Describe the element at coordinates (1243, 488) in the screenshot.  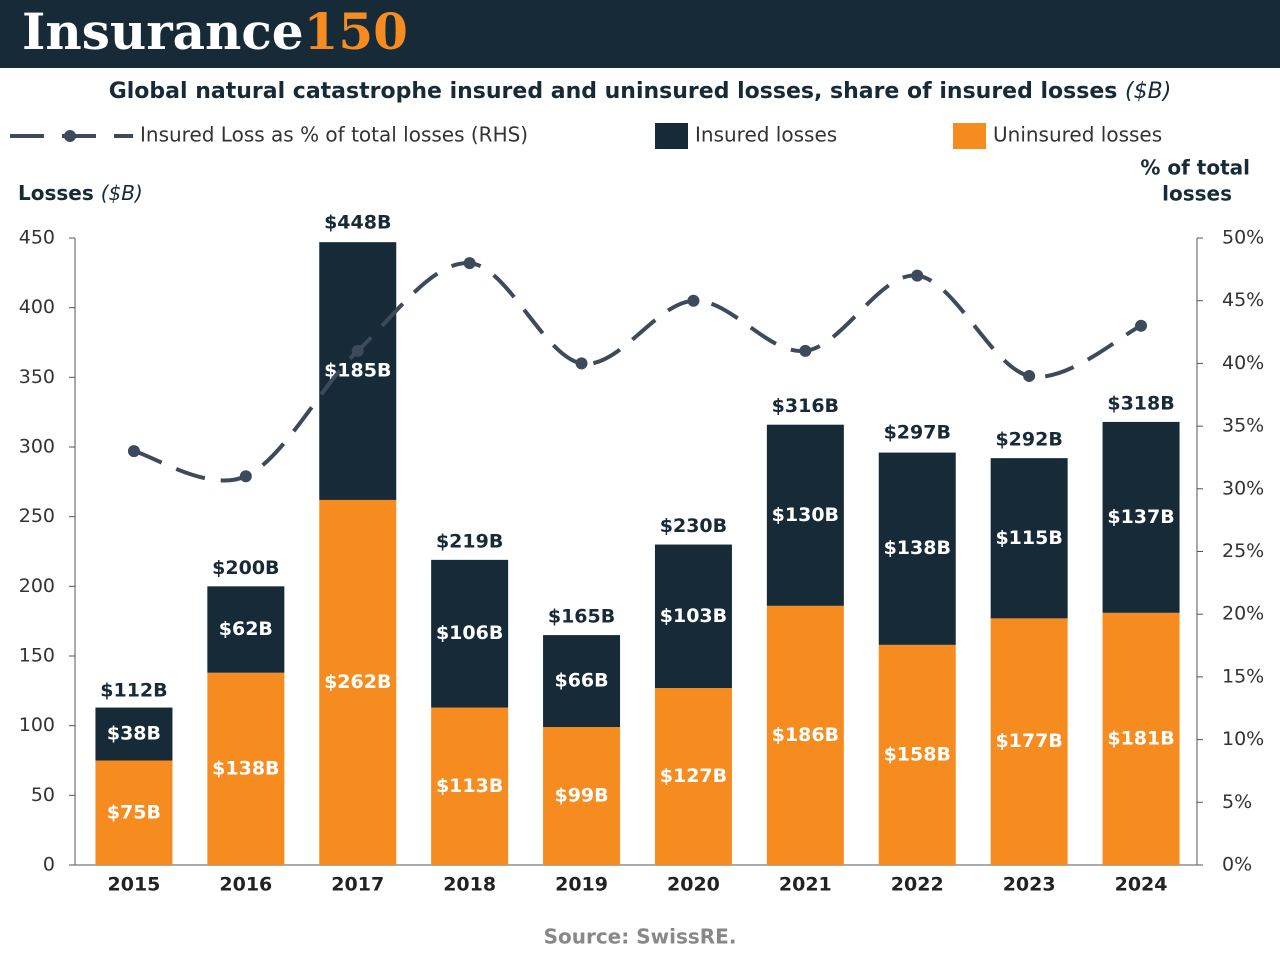
I see `y2-tick-label: 30%` at that location.